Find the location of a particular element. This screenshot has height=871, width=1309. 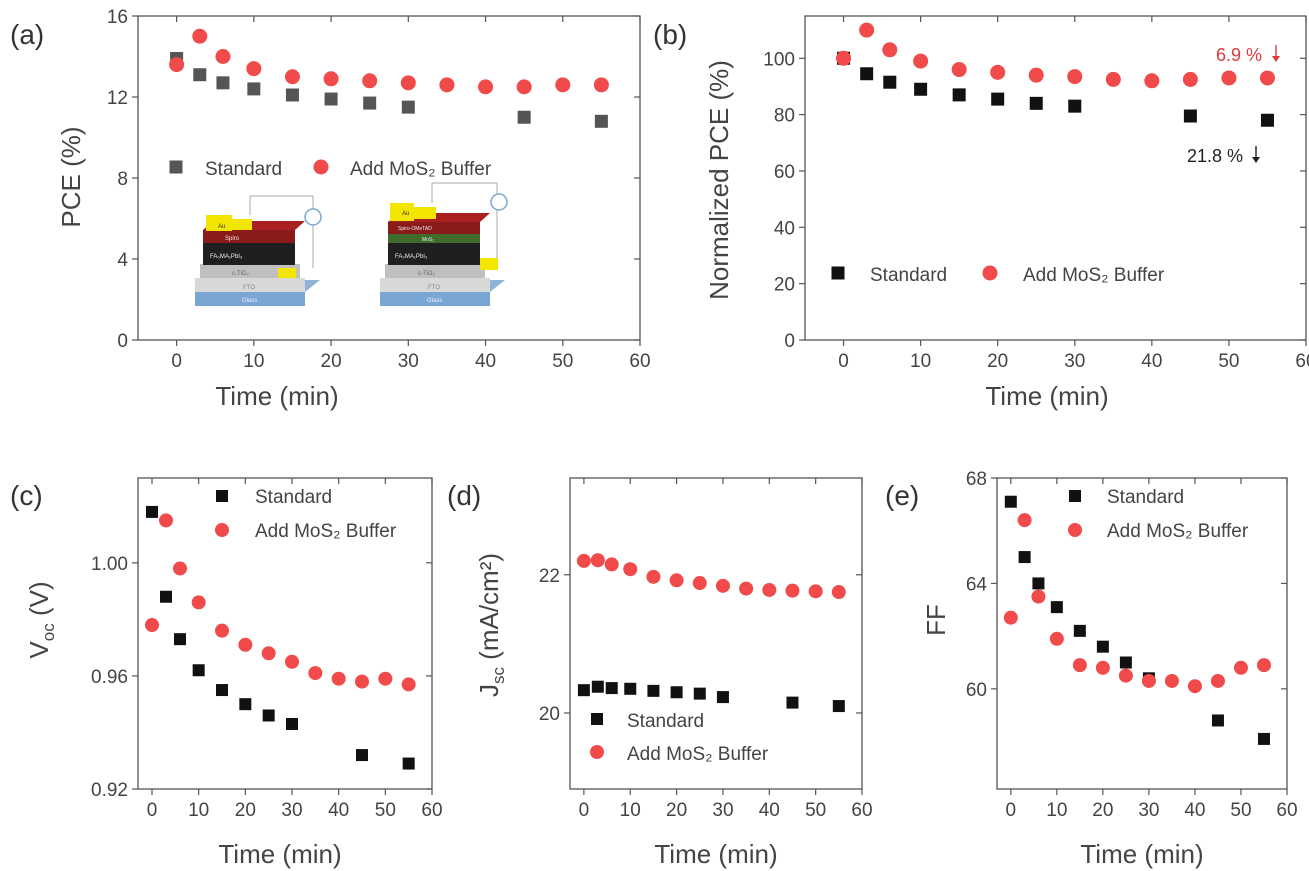

panel-label-c: (c) is located at coordinates (26, 495).